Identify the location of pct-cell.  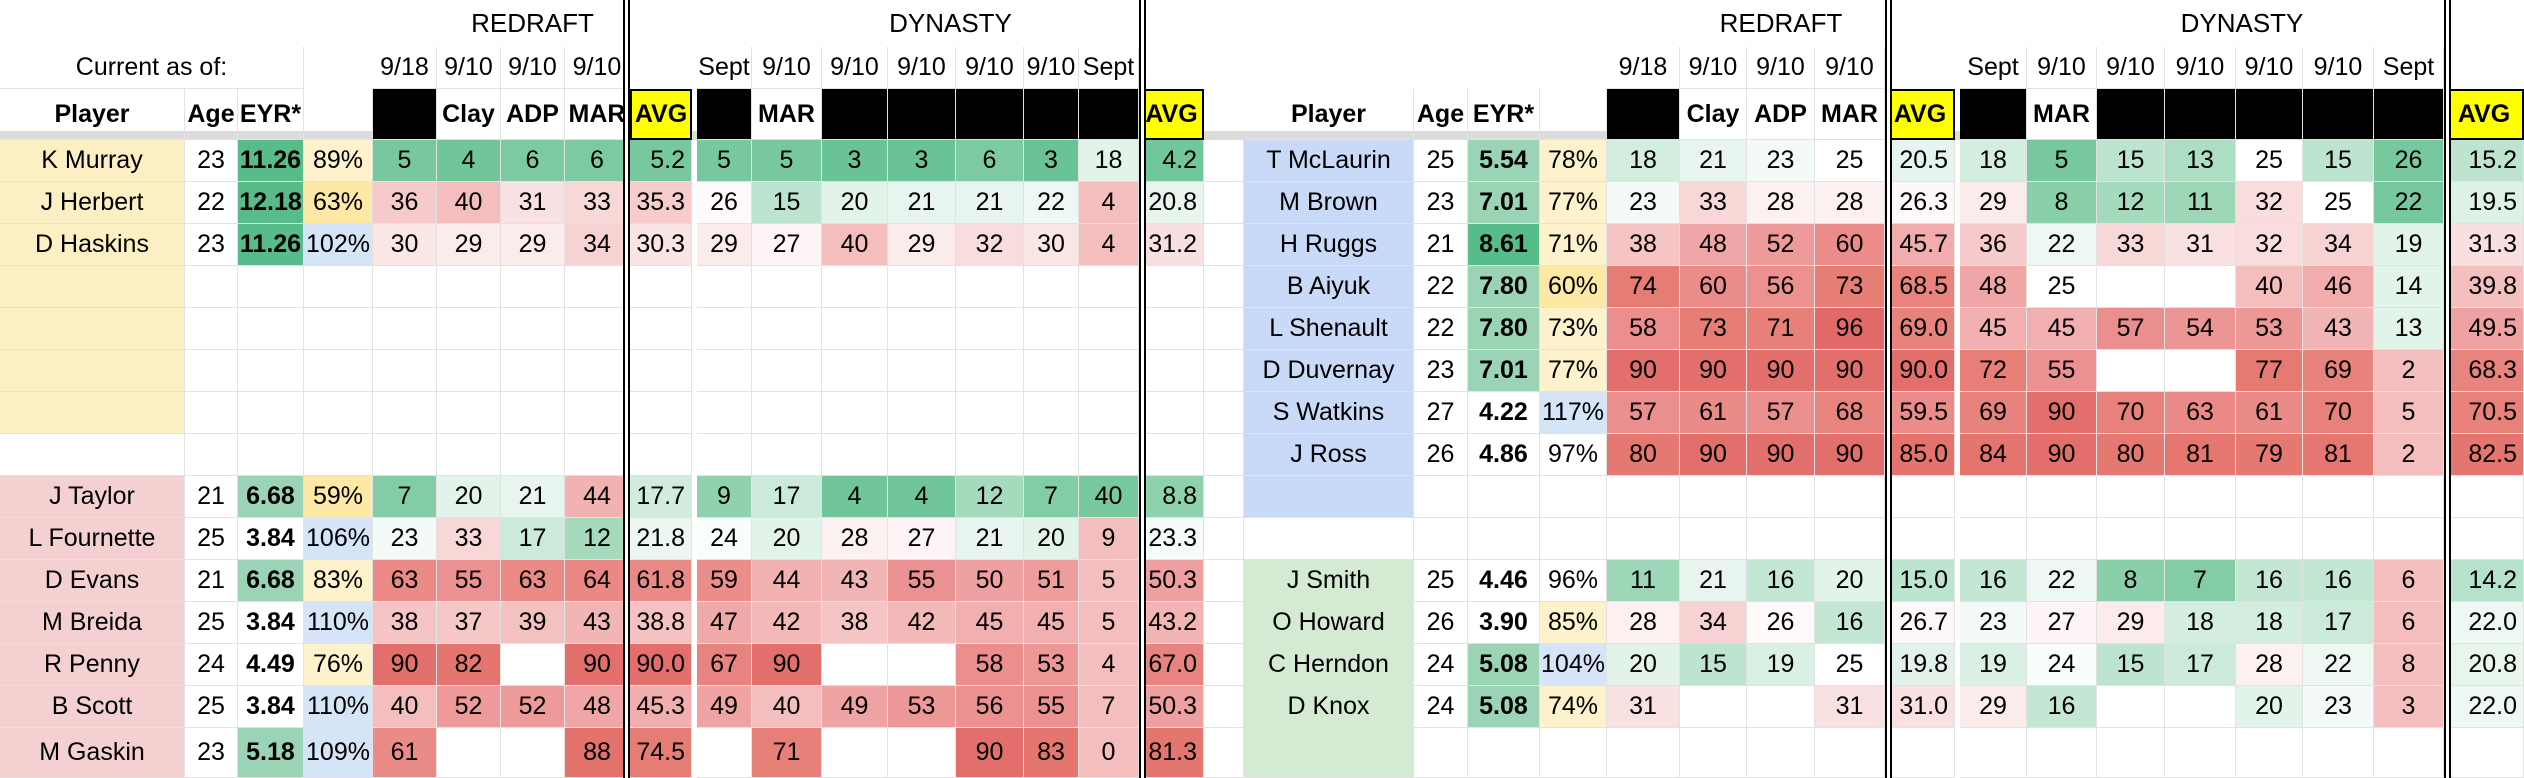
(1573, 497).